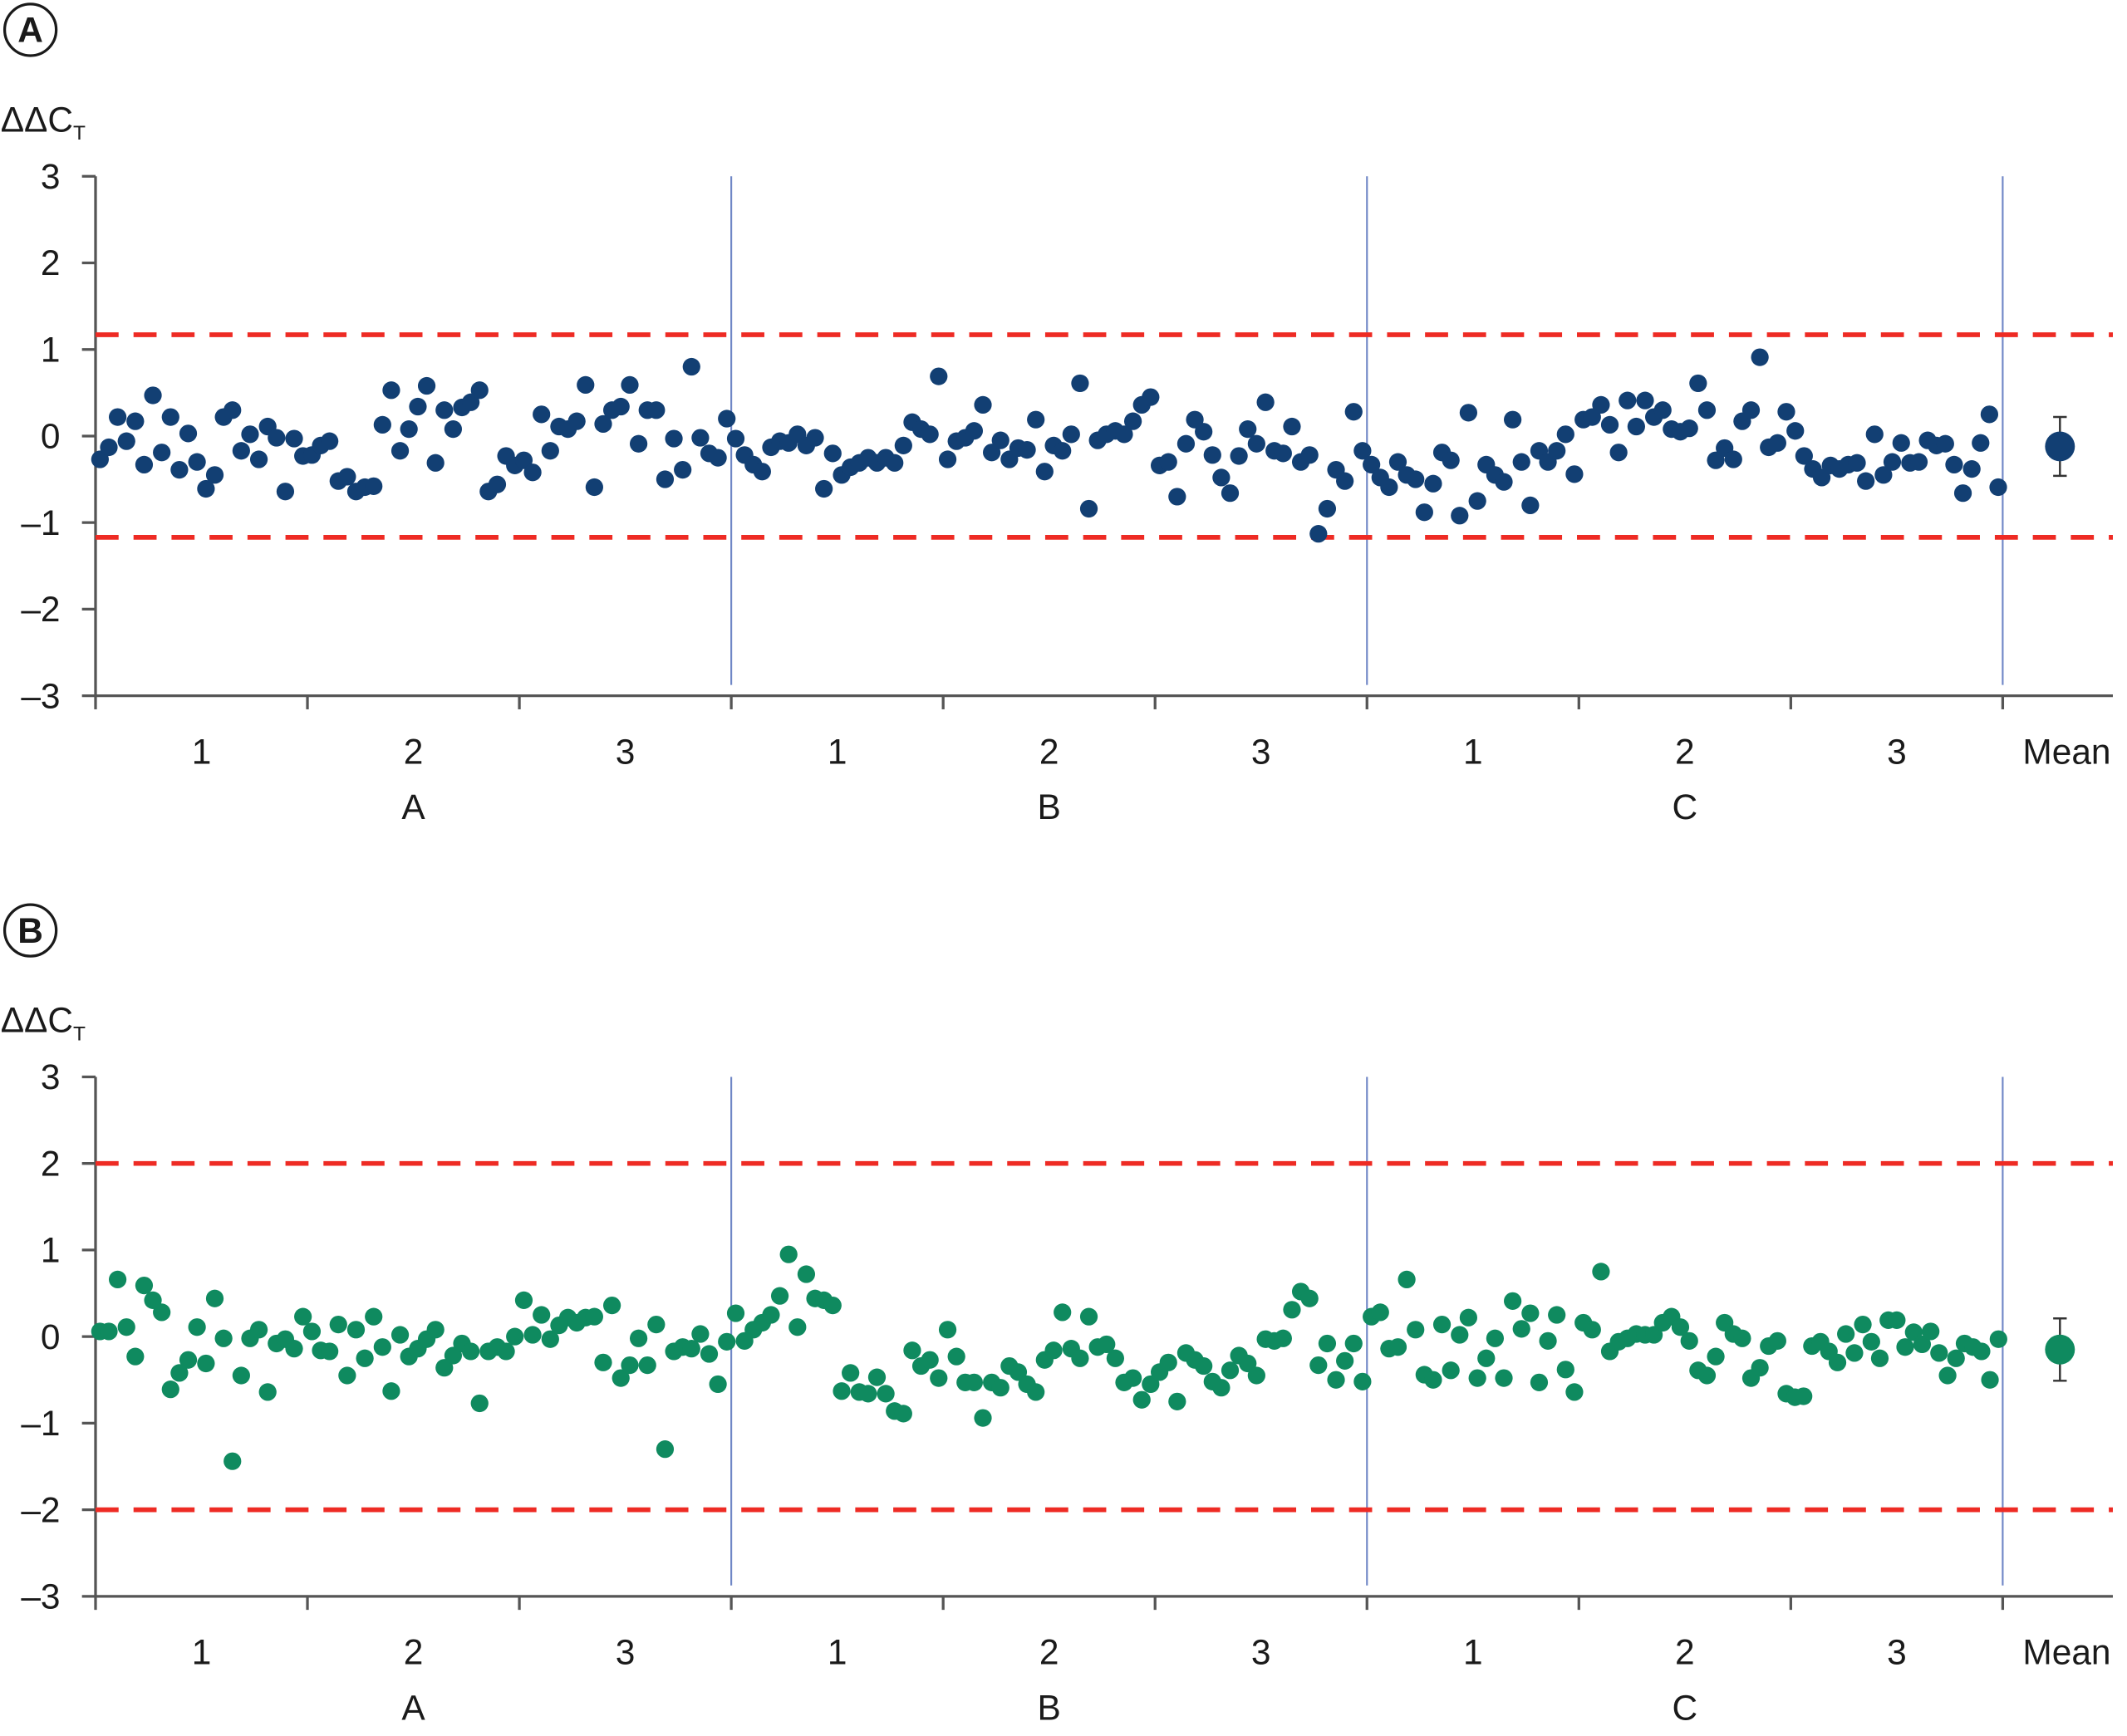  I want to click on y-tick-label: 1, so click(51, 349).